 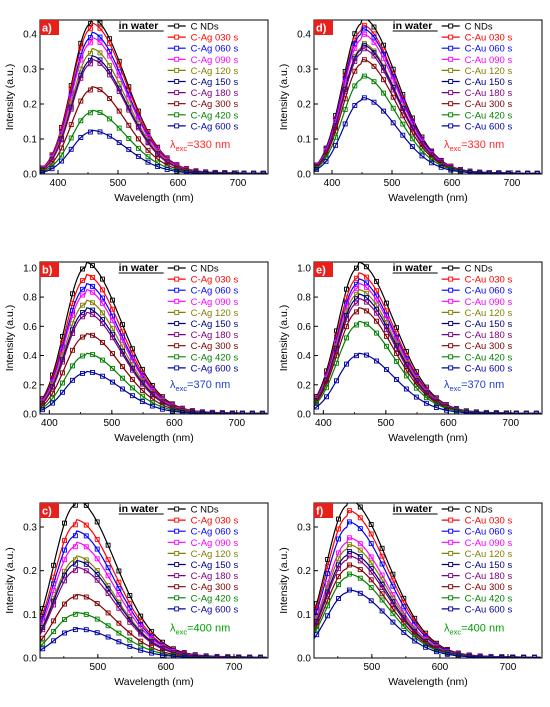 What do you see at coordinates (205, 510) in the screenshot?
I see `legend-entry: C NDs` at bounding box center [205, 510].